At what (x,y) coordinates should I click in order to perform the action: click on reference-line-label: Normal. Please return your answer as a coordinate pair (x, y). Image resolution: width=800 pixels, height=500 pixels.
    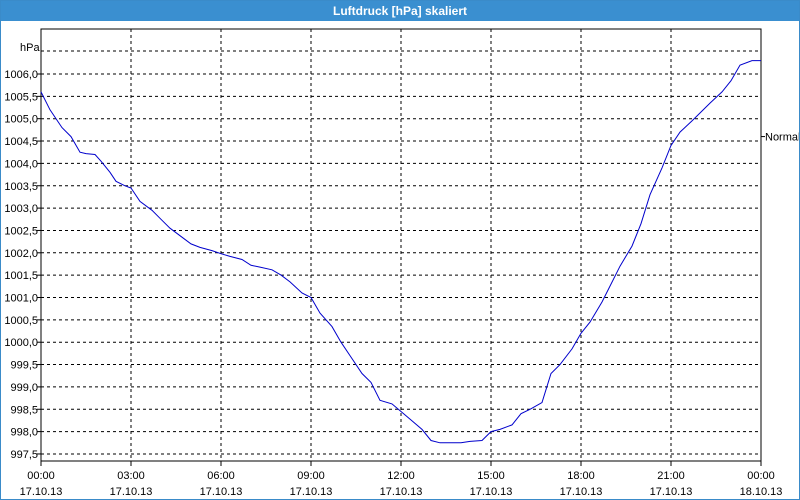
    Looking at the image, I should click on (782, 138).